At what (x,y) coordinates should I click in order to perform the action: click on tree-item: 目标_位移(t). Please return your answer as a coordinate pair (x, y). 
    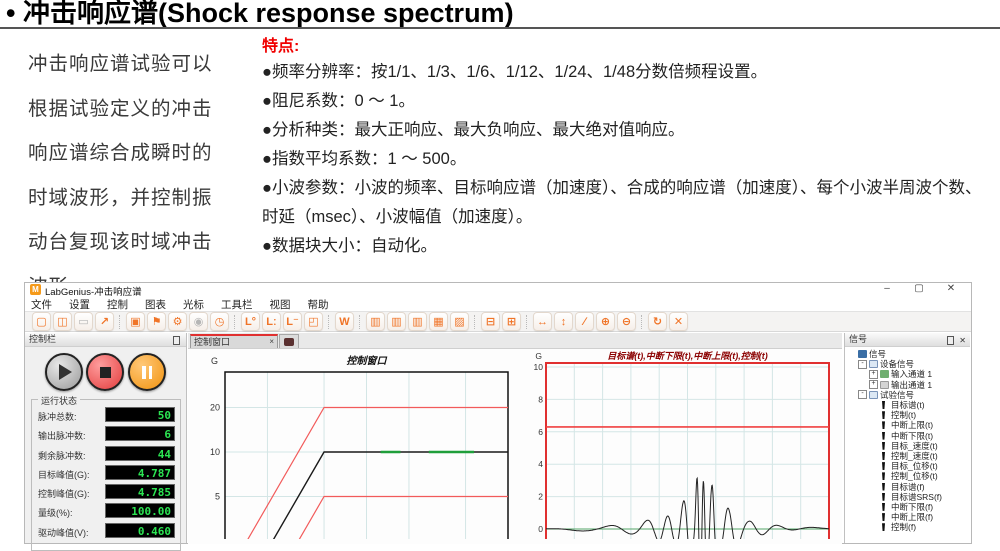
    Looking at the image, I should click on (907, 466).